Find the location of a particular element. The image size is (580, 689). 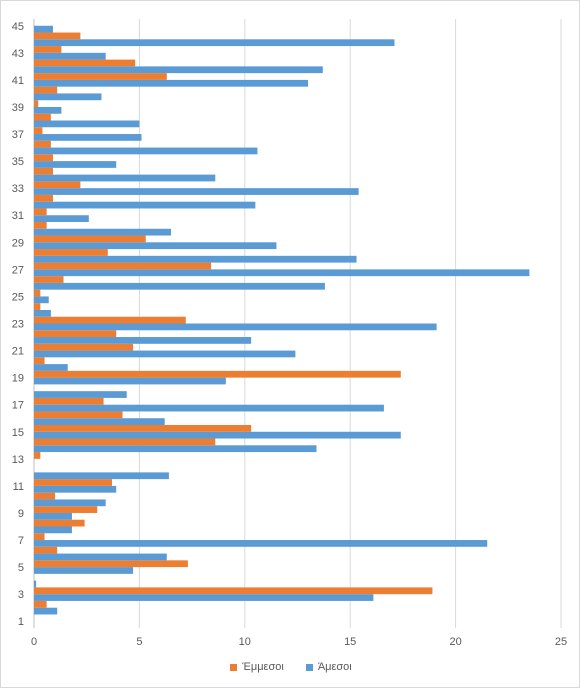

y-tick-label: 15 is located at coordinates (18, 433).